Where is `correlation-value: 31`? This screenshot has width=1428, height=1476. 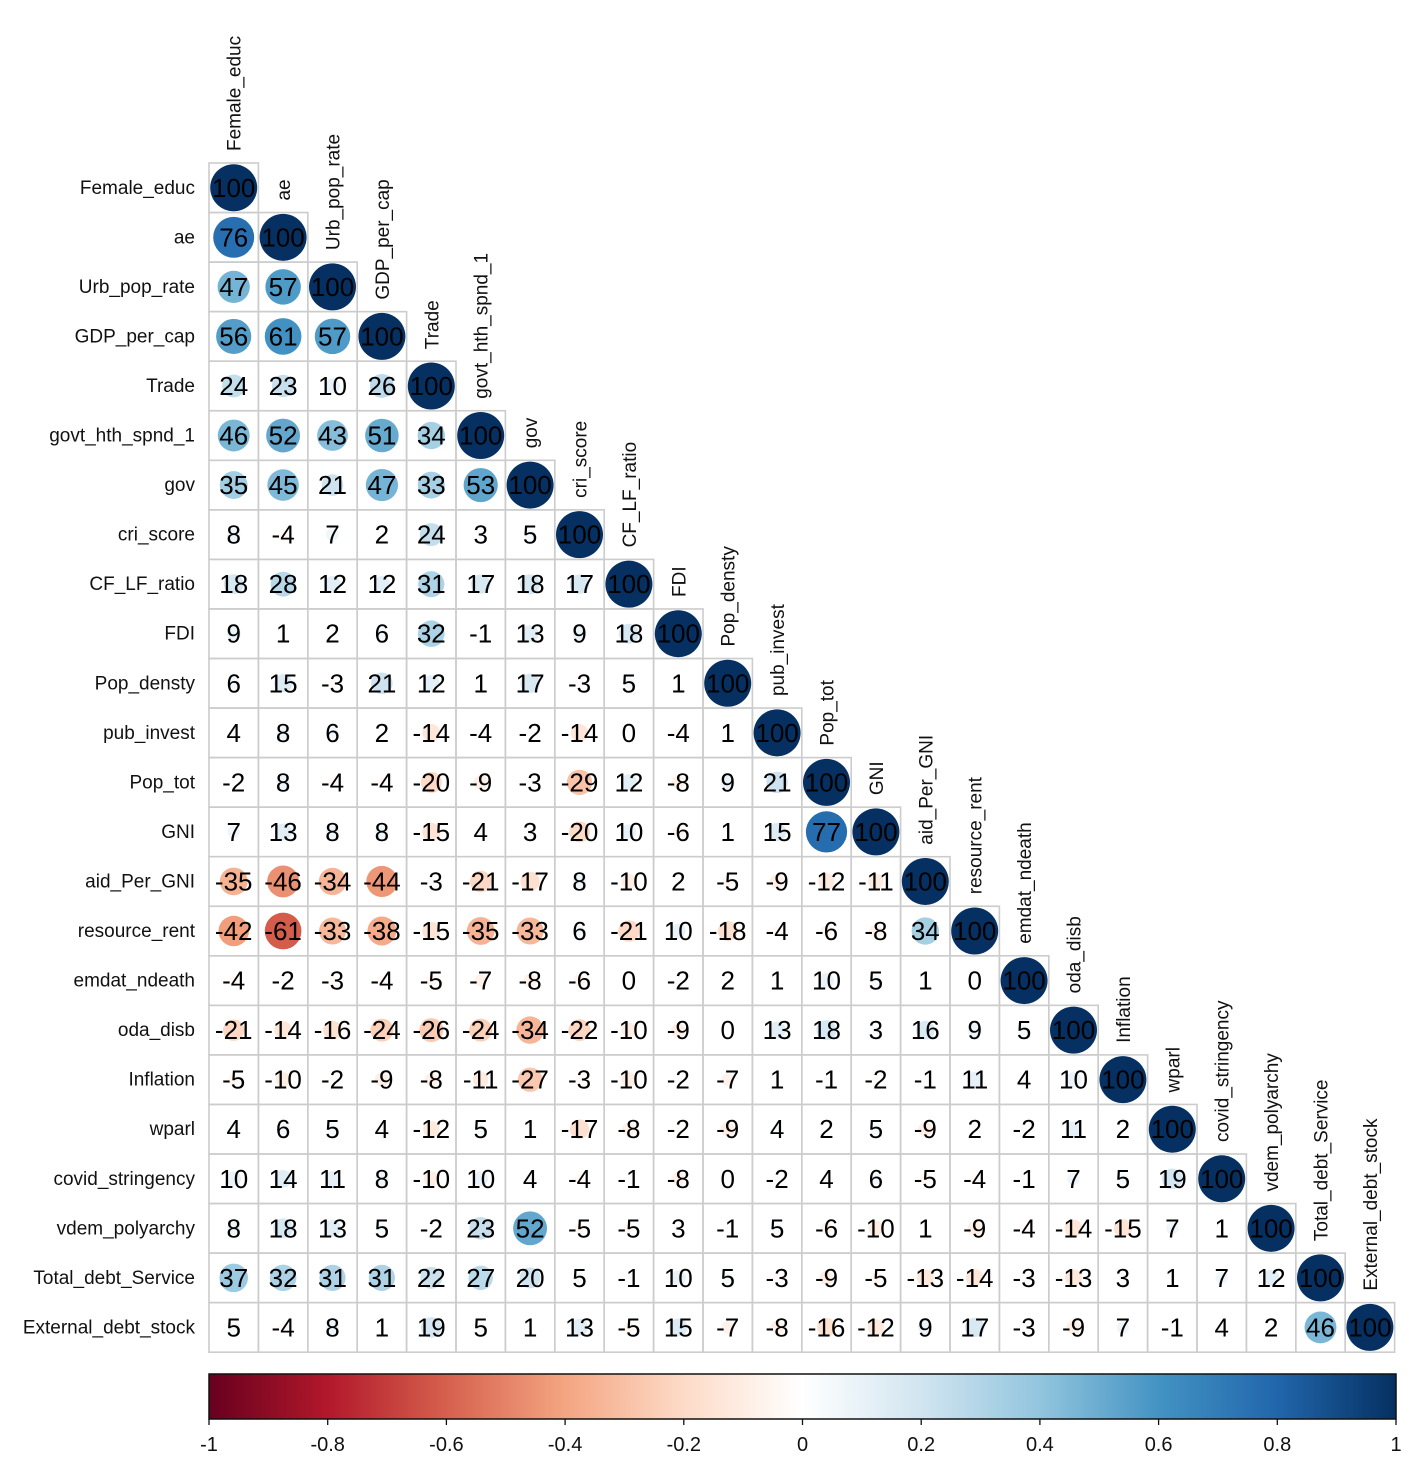
correlation-value: 31 is located at coordinates (381, 1278).